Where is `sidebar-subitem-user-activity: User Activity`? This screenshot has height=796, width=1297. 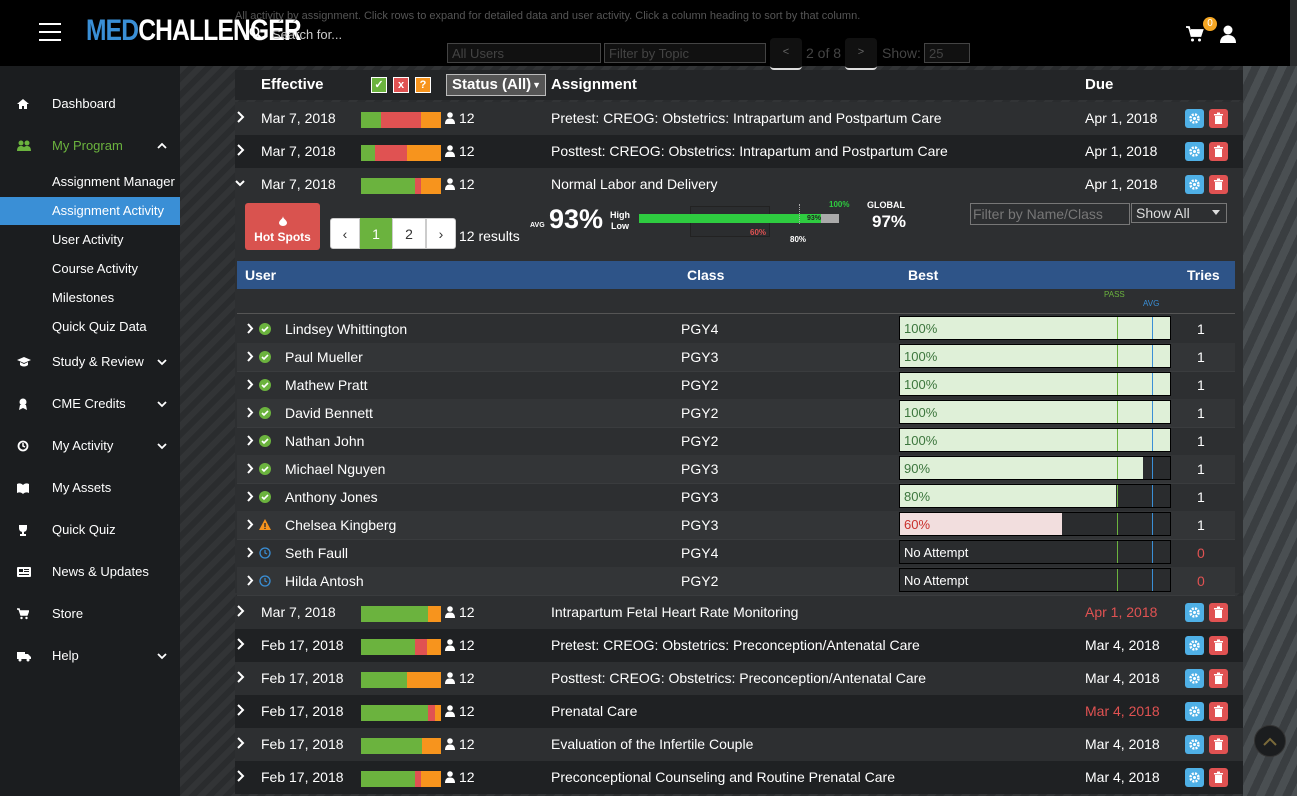
sidebar-subitem-user-activity: User Activity is located at coordinates (88, 239).